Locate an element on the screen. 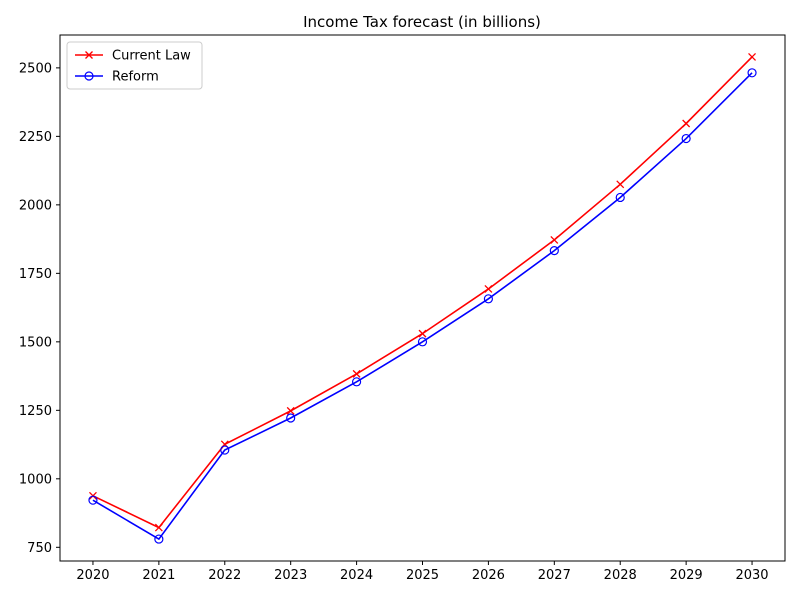 The width and height of the screenshot is (800, 600). legend-box is located at coordinates (134, 65).